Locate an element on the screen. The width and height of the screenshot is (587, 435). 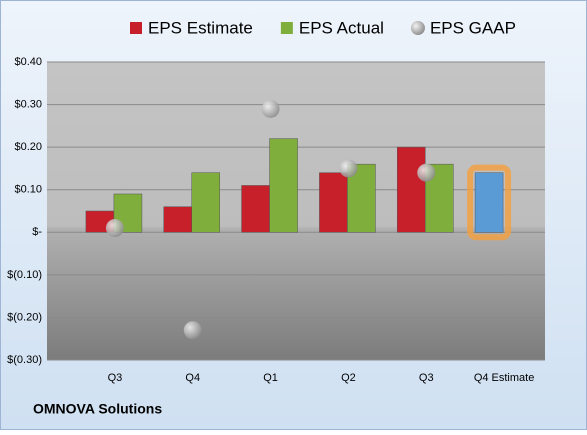
x-tick-label: Q2 is located at coordinates (348, 378).